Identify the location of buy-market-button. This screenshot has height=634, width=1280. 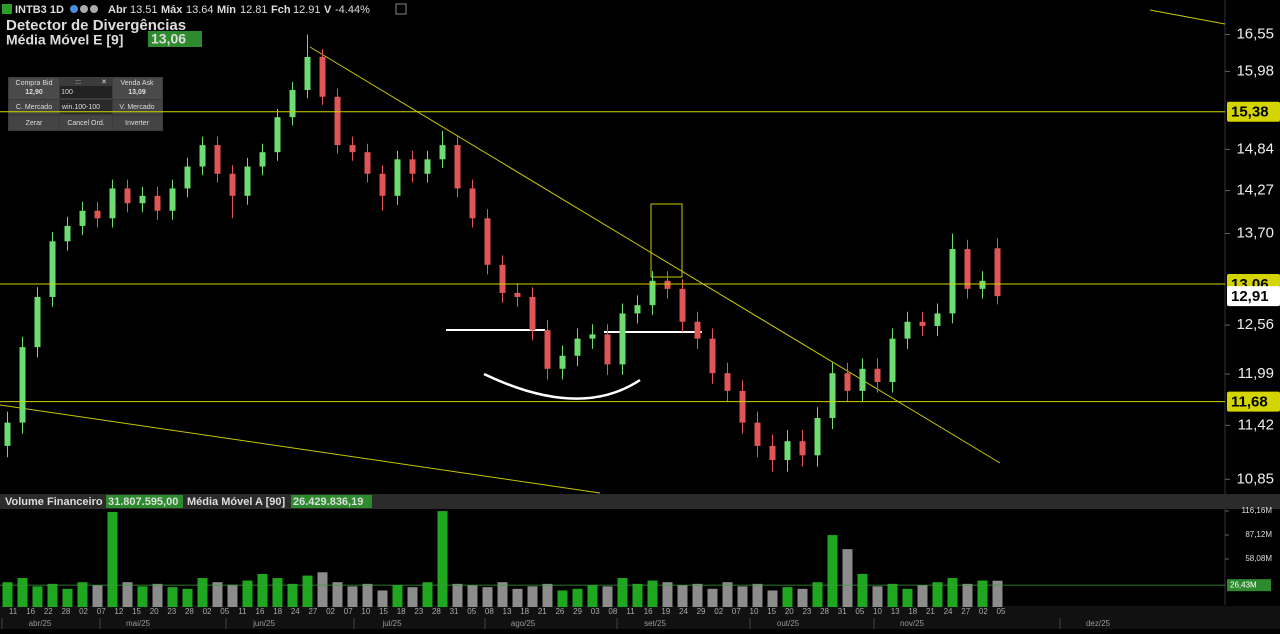
(34, 107).